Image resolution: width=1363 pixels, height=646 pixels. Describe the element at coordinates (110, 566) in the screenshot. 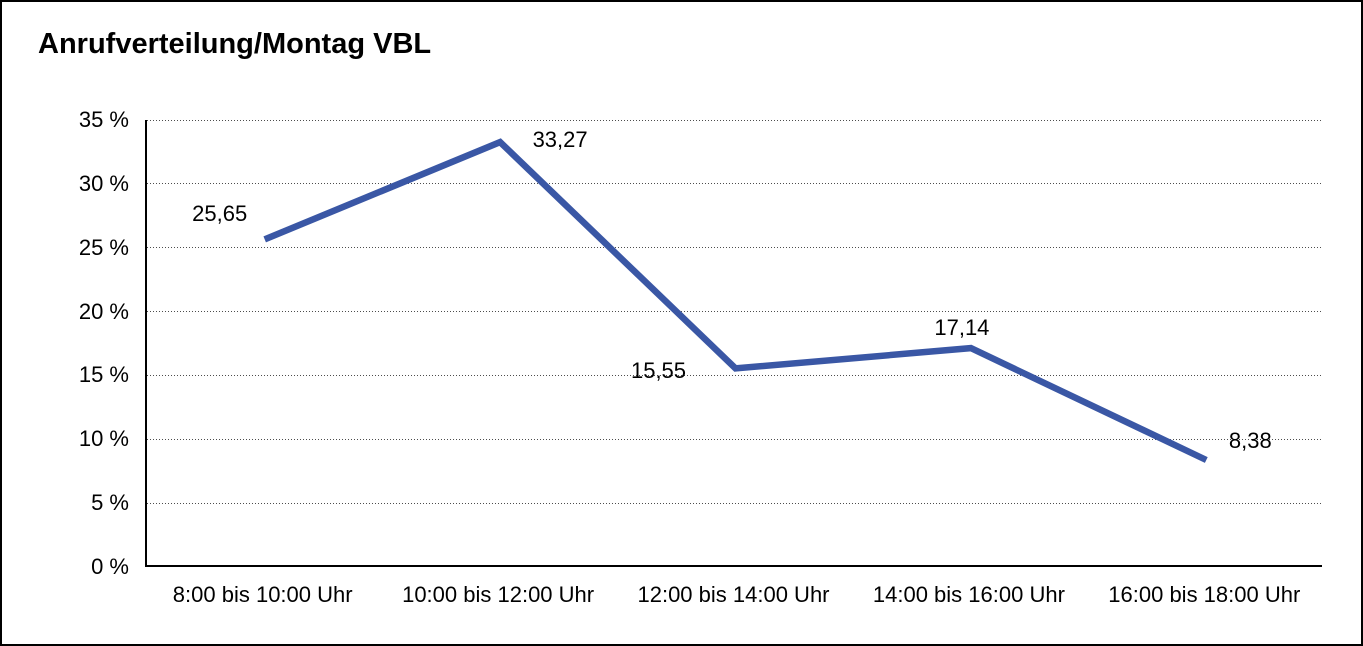

I see `y-tick-label: 0 %` at that location.